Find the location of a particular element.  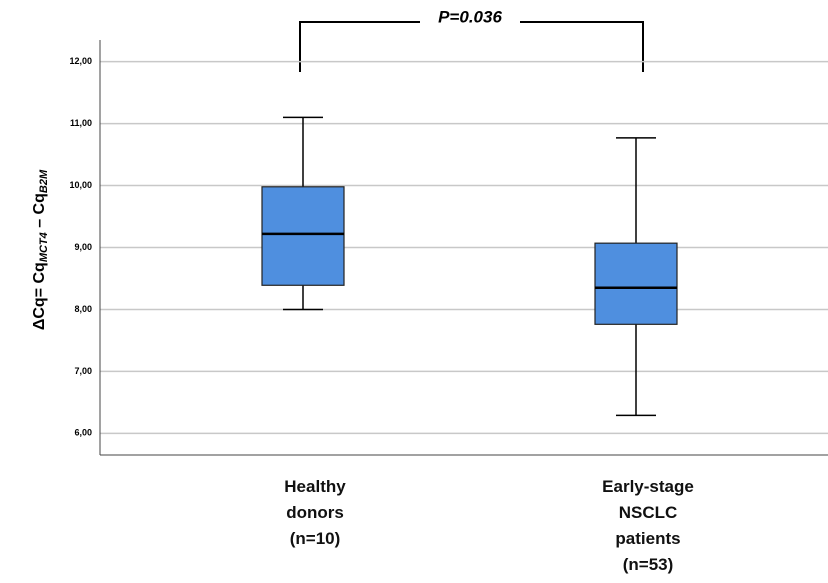

y-label-sub: B2M is located at coordinates (44, 181).